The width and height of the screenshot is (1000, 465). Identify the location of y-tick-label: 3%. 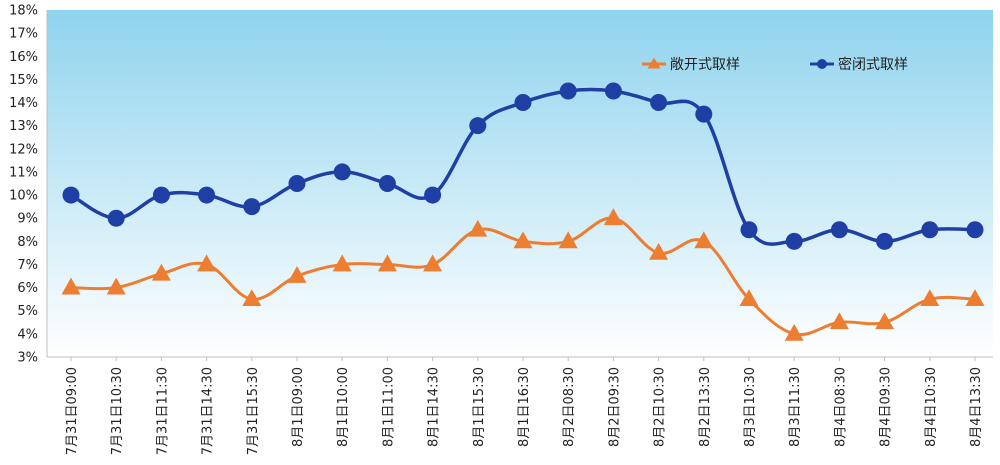
(27, 358).